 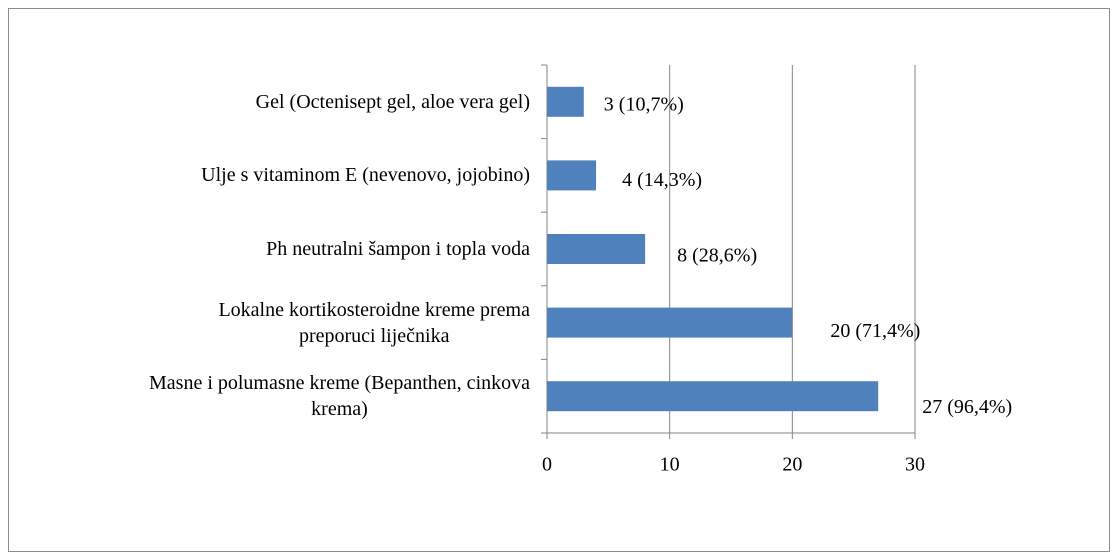 What do you see at coordinates (398, 249) in the screenshot?
I see `category-text: Ph neutralni šampon i topla voda` at bounding box center [398, 249].